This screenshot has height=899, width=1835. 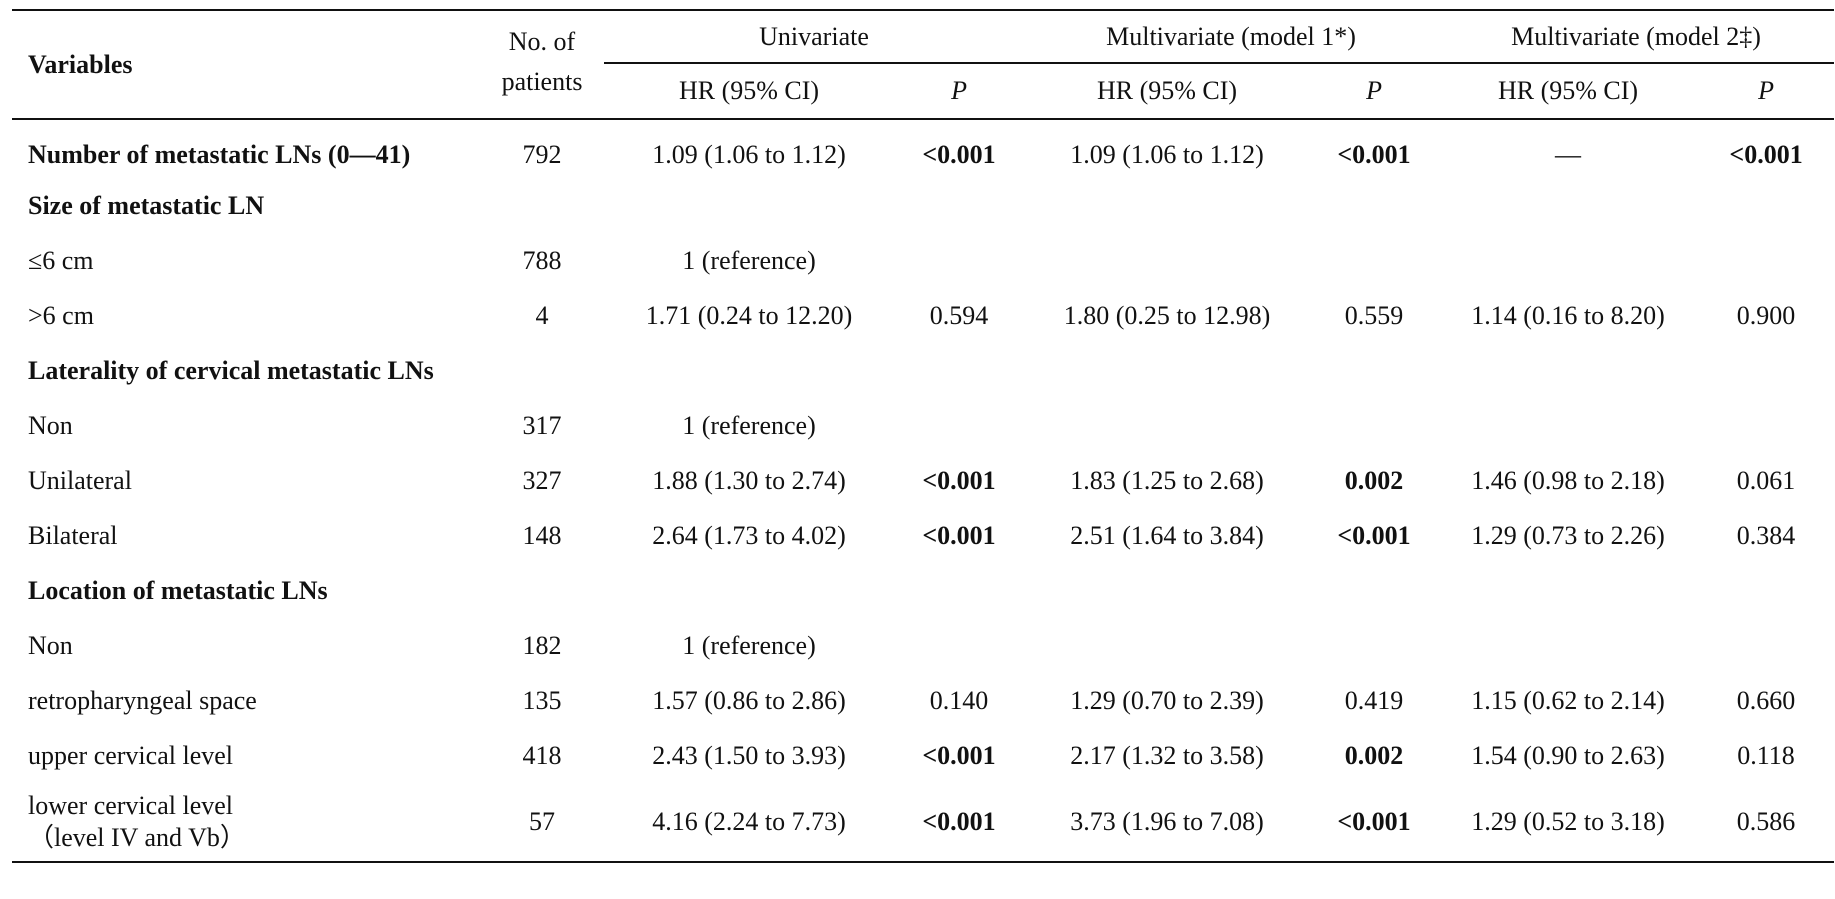 What do you see at coordinates (61, 315) in the screenshot?
I see `row-label: >6 cm` at bounding box center [61, 315].